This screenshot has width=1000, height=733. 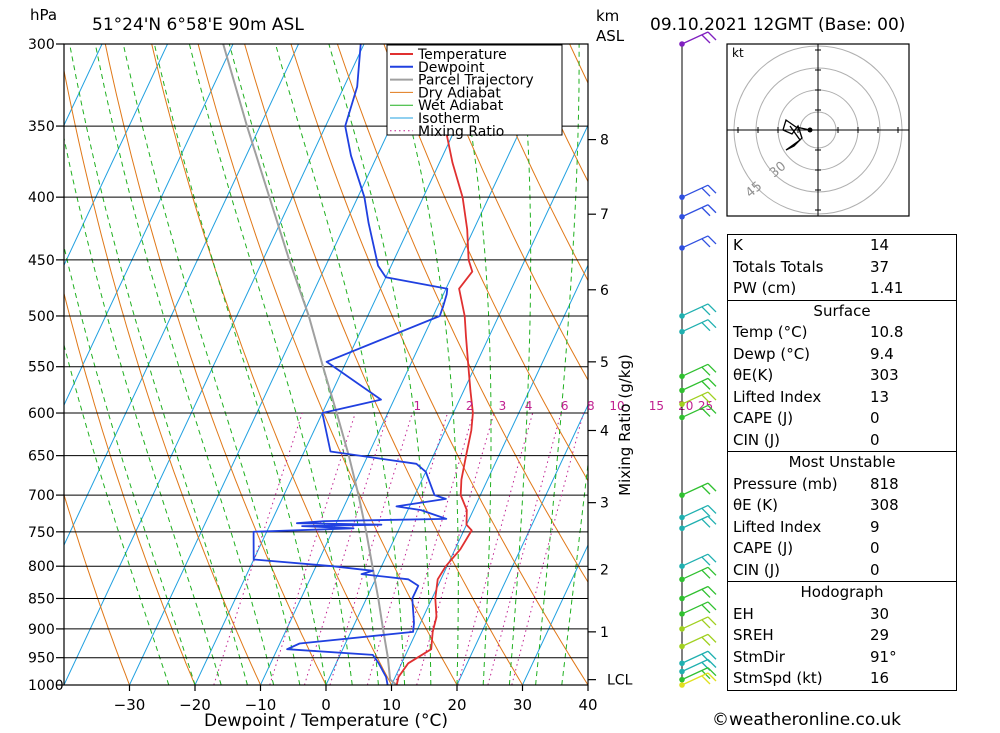 What do you see at coordinates (41, 457) in the screenshot?
I see `pressure-tick-label: 650` at bounding box center [41, 457].